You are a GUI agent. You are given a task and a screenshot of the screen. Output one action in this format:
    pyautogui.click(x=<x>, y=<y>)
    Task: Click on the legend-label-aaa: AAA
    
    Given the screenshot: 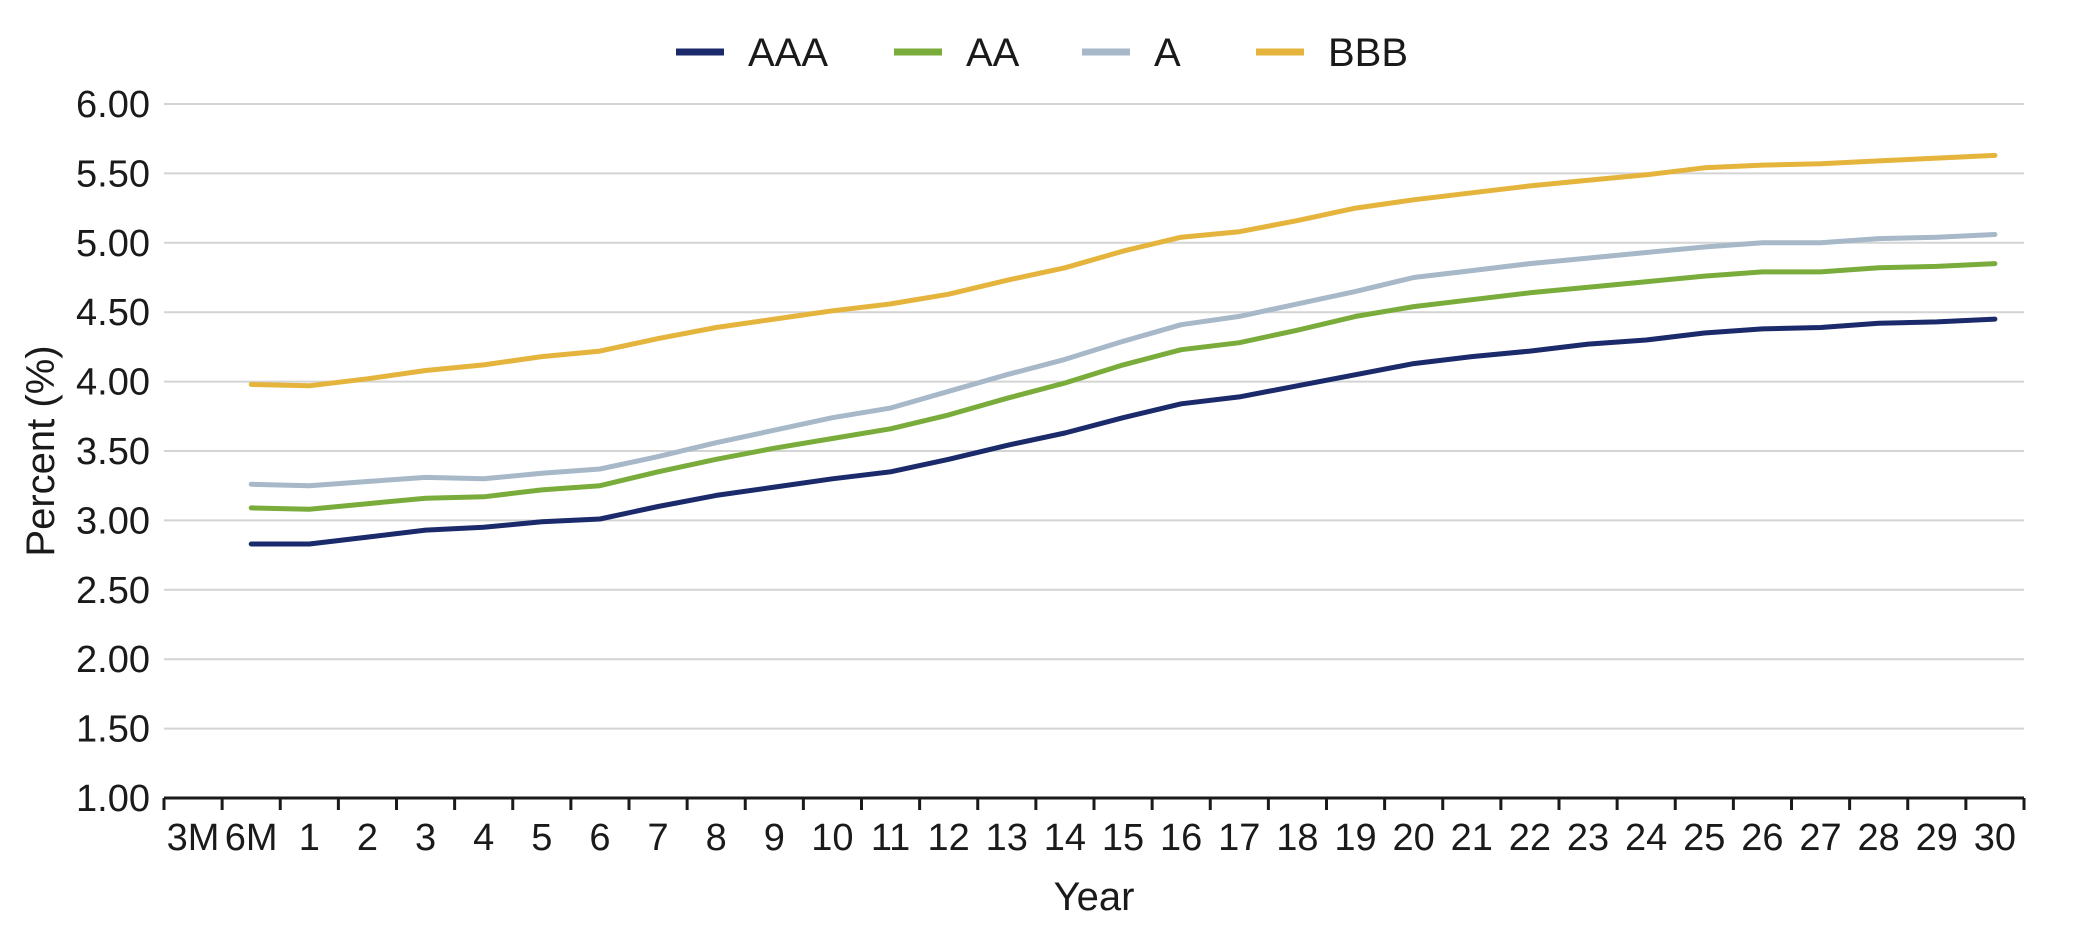 What is the action you would take?
    pyautogui.click(x=788, y=53)
    